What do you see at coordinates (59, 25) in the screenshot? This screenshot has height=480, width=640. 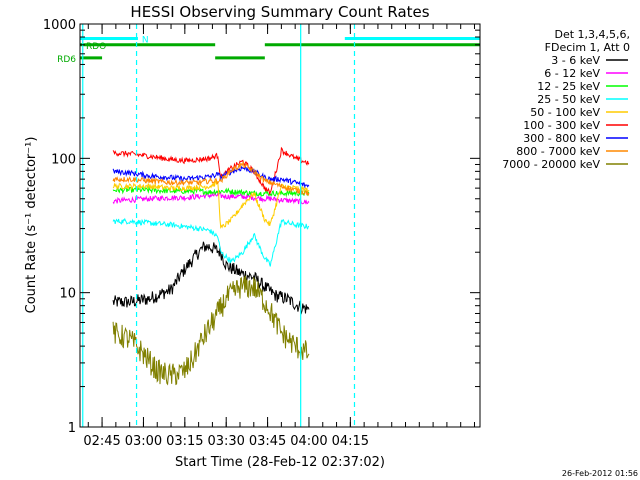 I see `y-tick-label: 1000` at bounding box center [59, 25].